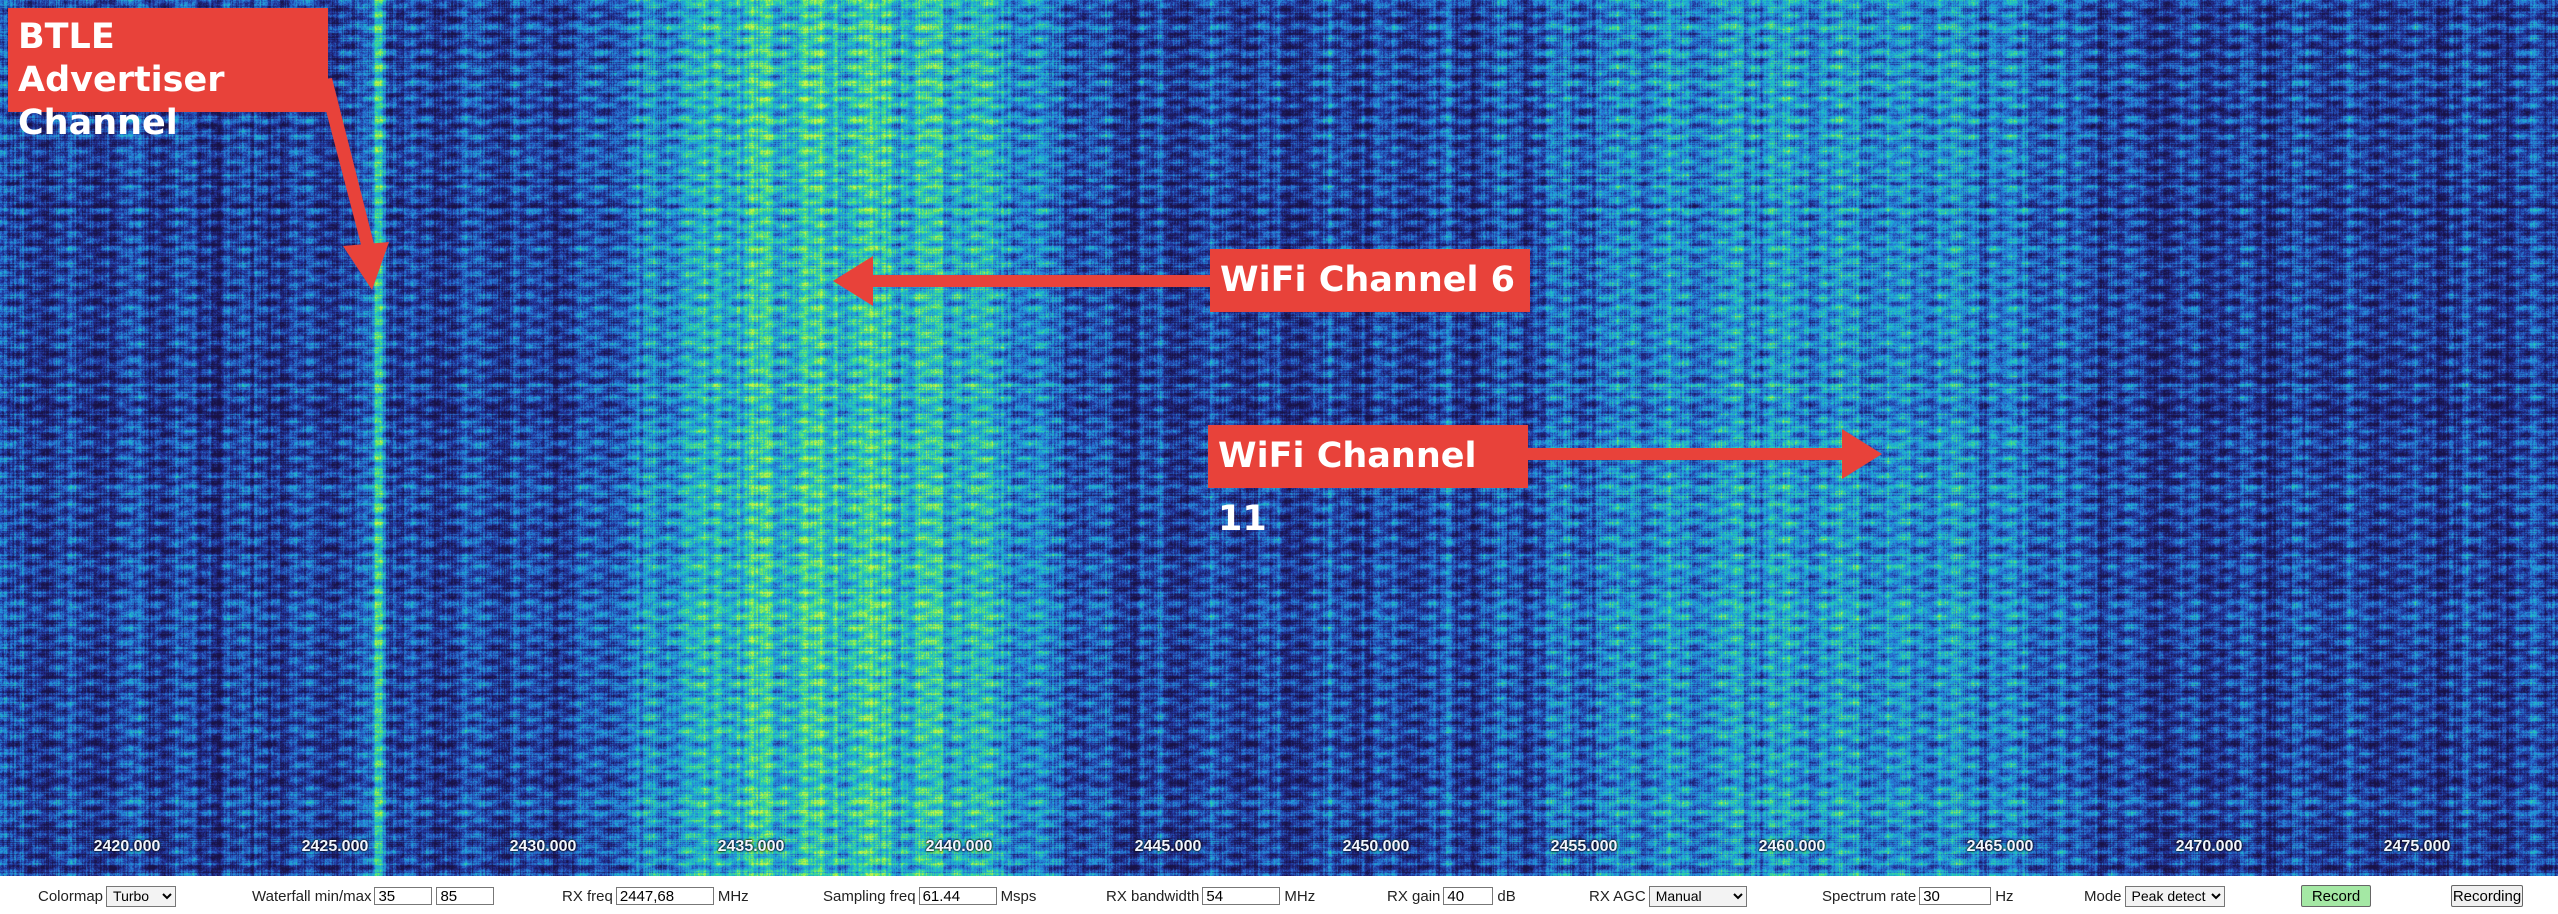  Describe the element at coordinates (1617, 896) in the screenshot. I see `rx-agc-label: RX AGC` at that location.